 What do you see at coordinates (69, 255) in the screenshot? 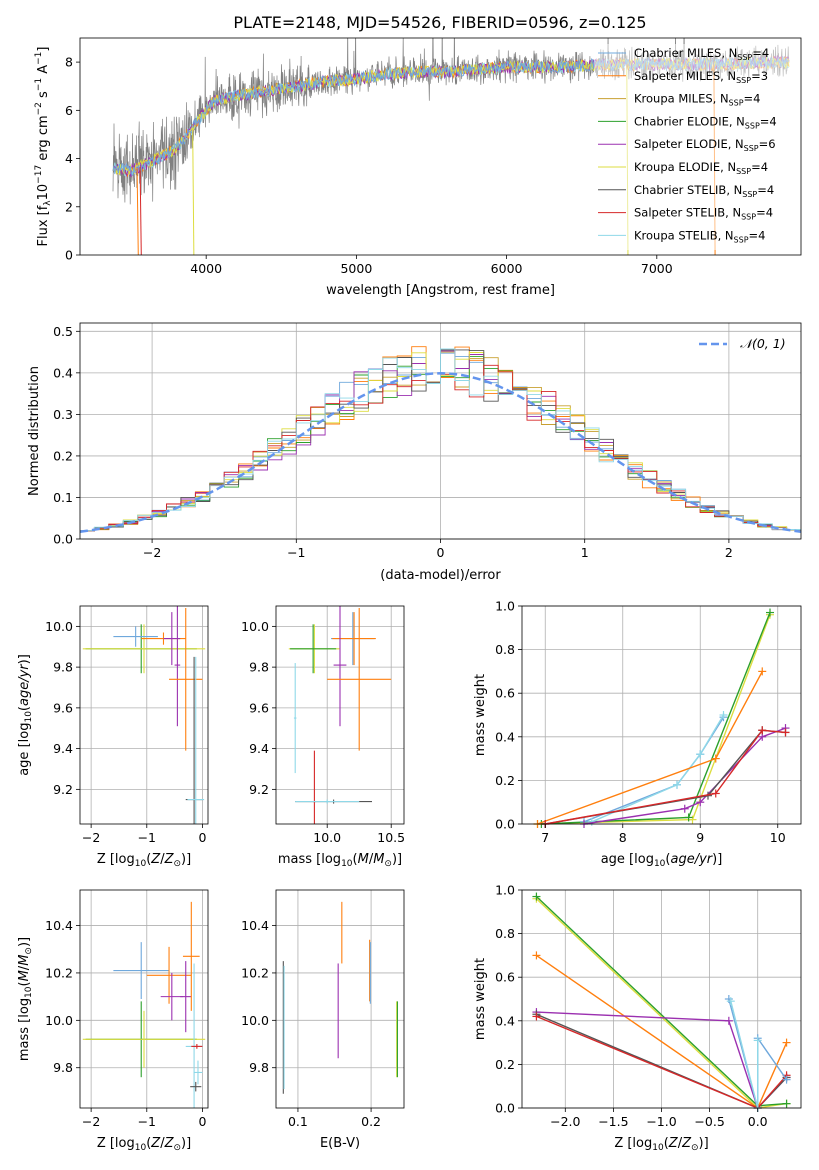
I see `y-tick-label: 0` at bounding box center [69, 255].